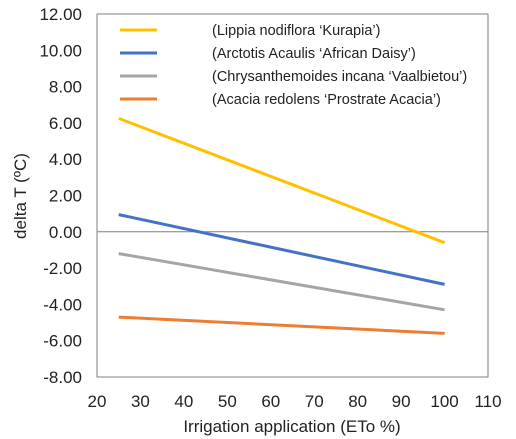 This screenshot has height=439, width=516. I want to click on x-tick-label: 50, so click(227, 401).